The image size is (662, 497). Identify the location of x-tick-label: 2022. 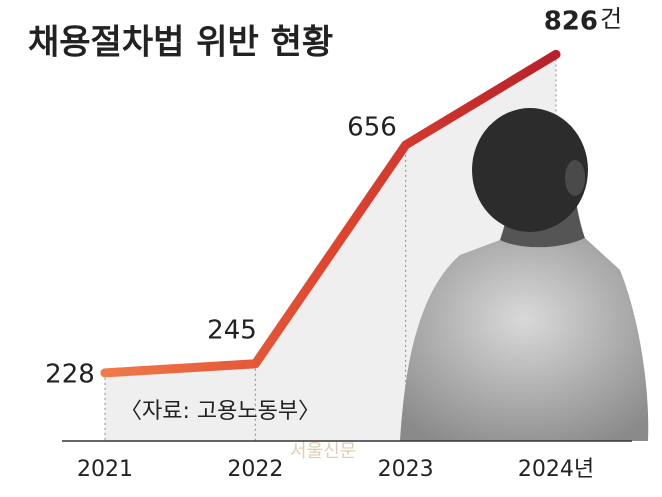
(255, 469).